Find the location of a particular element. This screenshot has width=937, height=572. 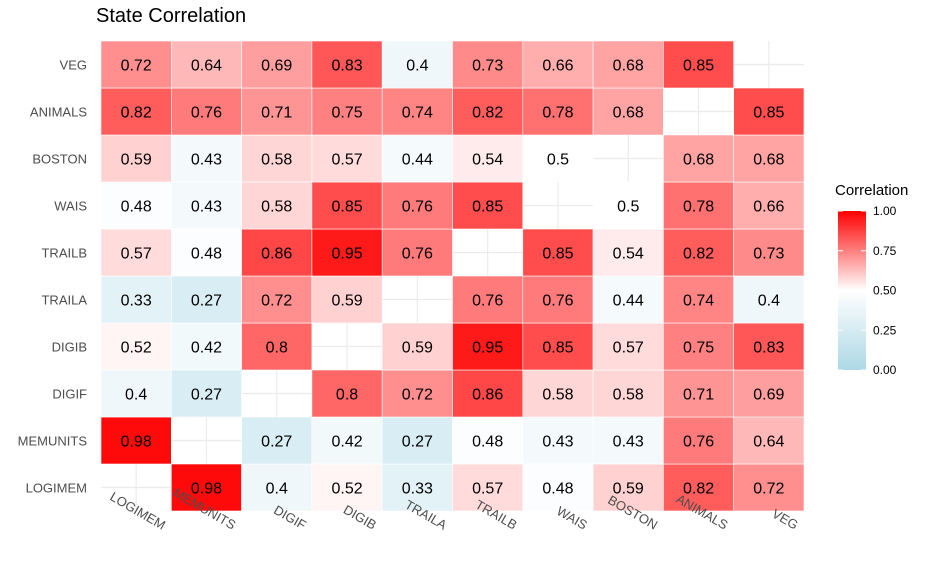

y-tick-label: TRAILA is located at coordinates (64, 300).